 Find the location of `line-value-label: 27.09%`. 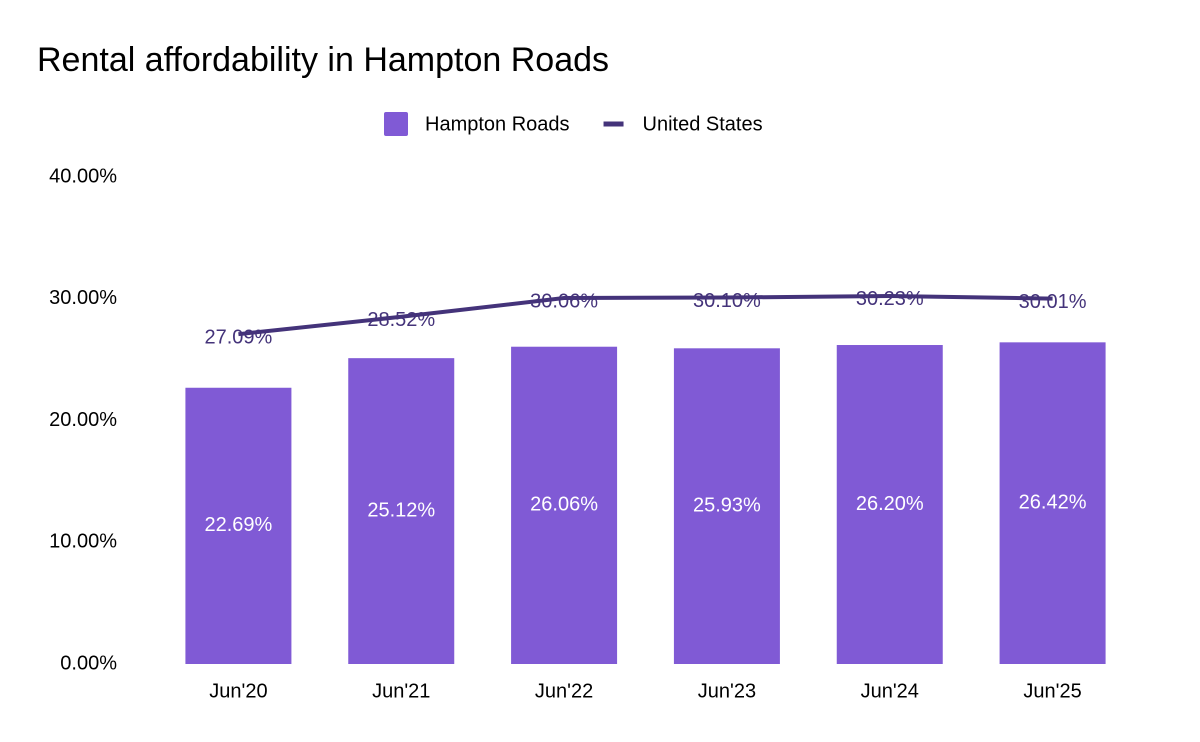

line-value-label: 27.09% is located at coordinates (238, 337).